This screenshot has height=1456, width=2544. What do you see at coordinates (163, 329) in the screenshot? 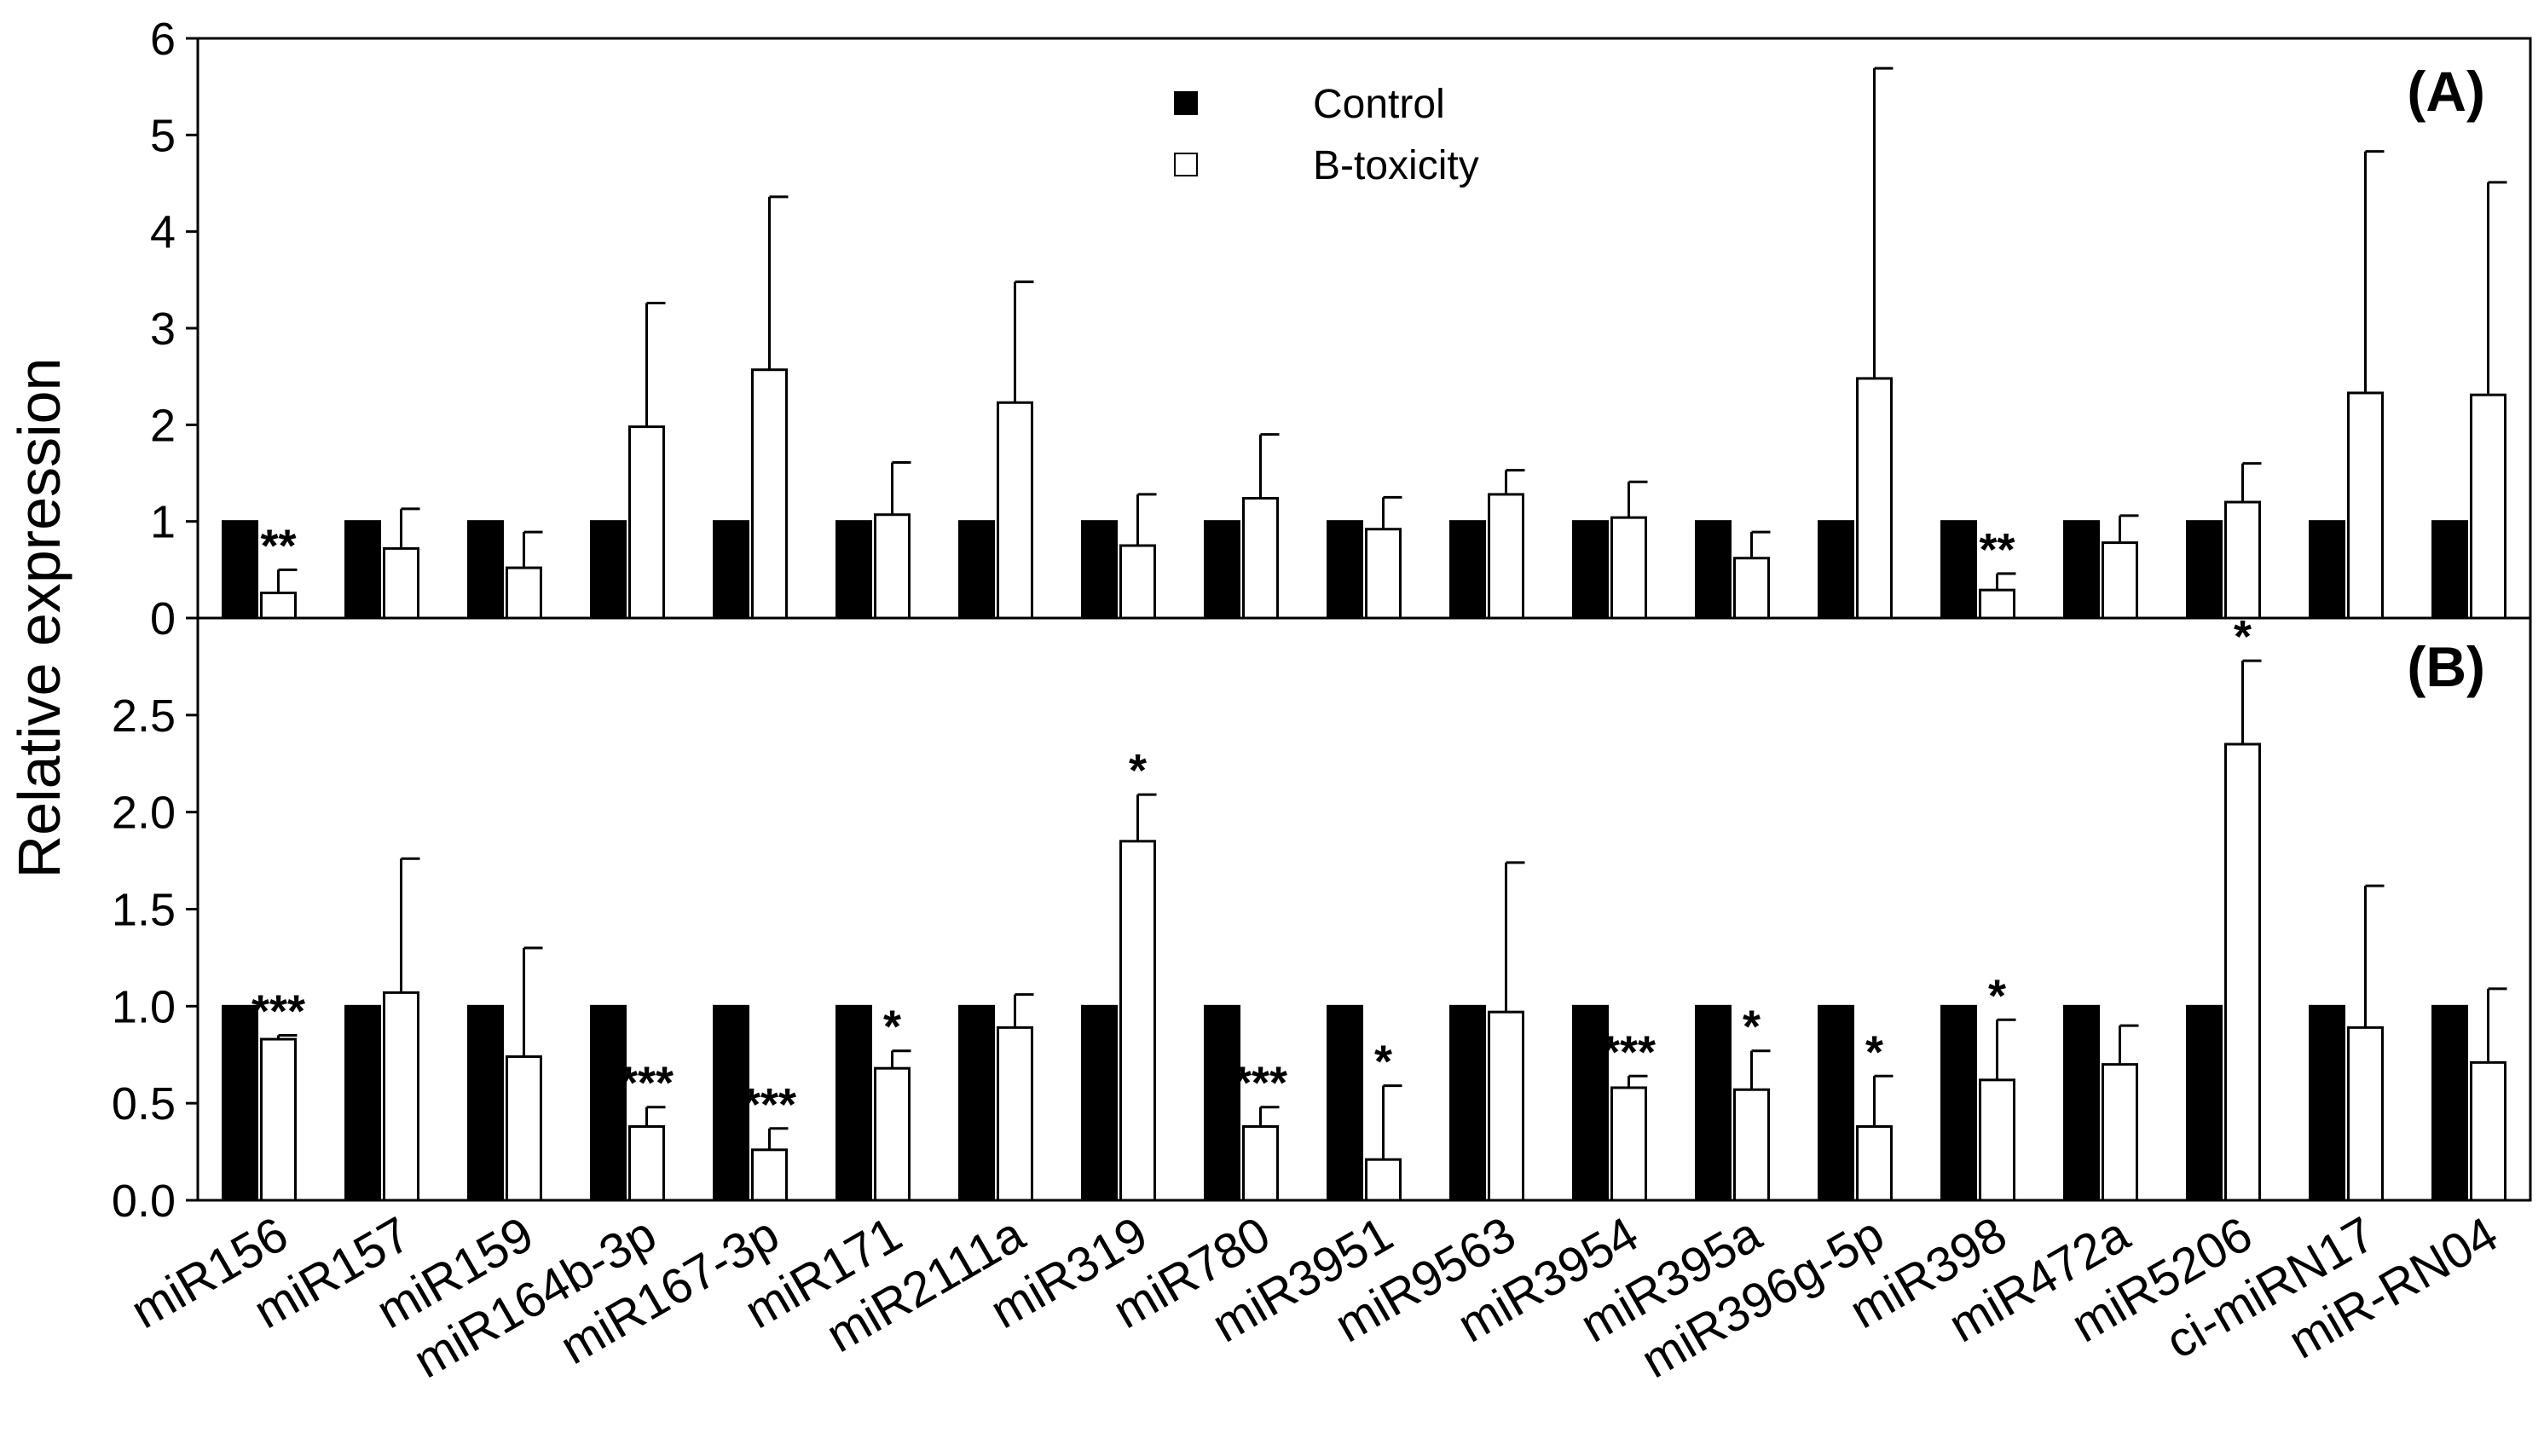
I see `y-tick-label: 3` at bounding box center [163, 329].